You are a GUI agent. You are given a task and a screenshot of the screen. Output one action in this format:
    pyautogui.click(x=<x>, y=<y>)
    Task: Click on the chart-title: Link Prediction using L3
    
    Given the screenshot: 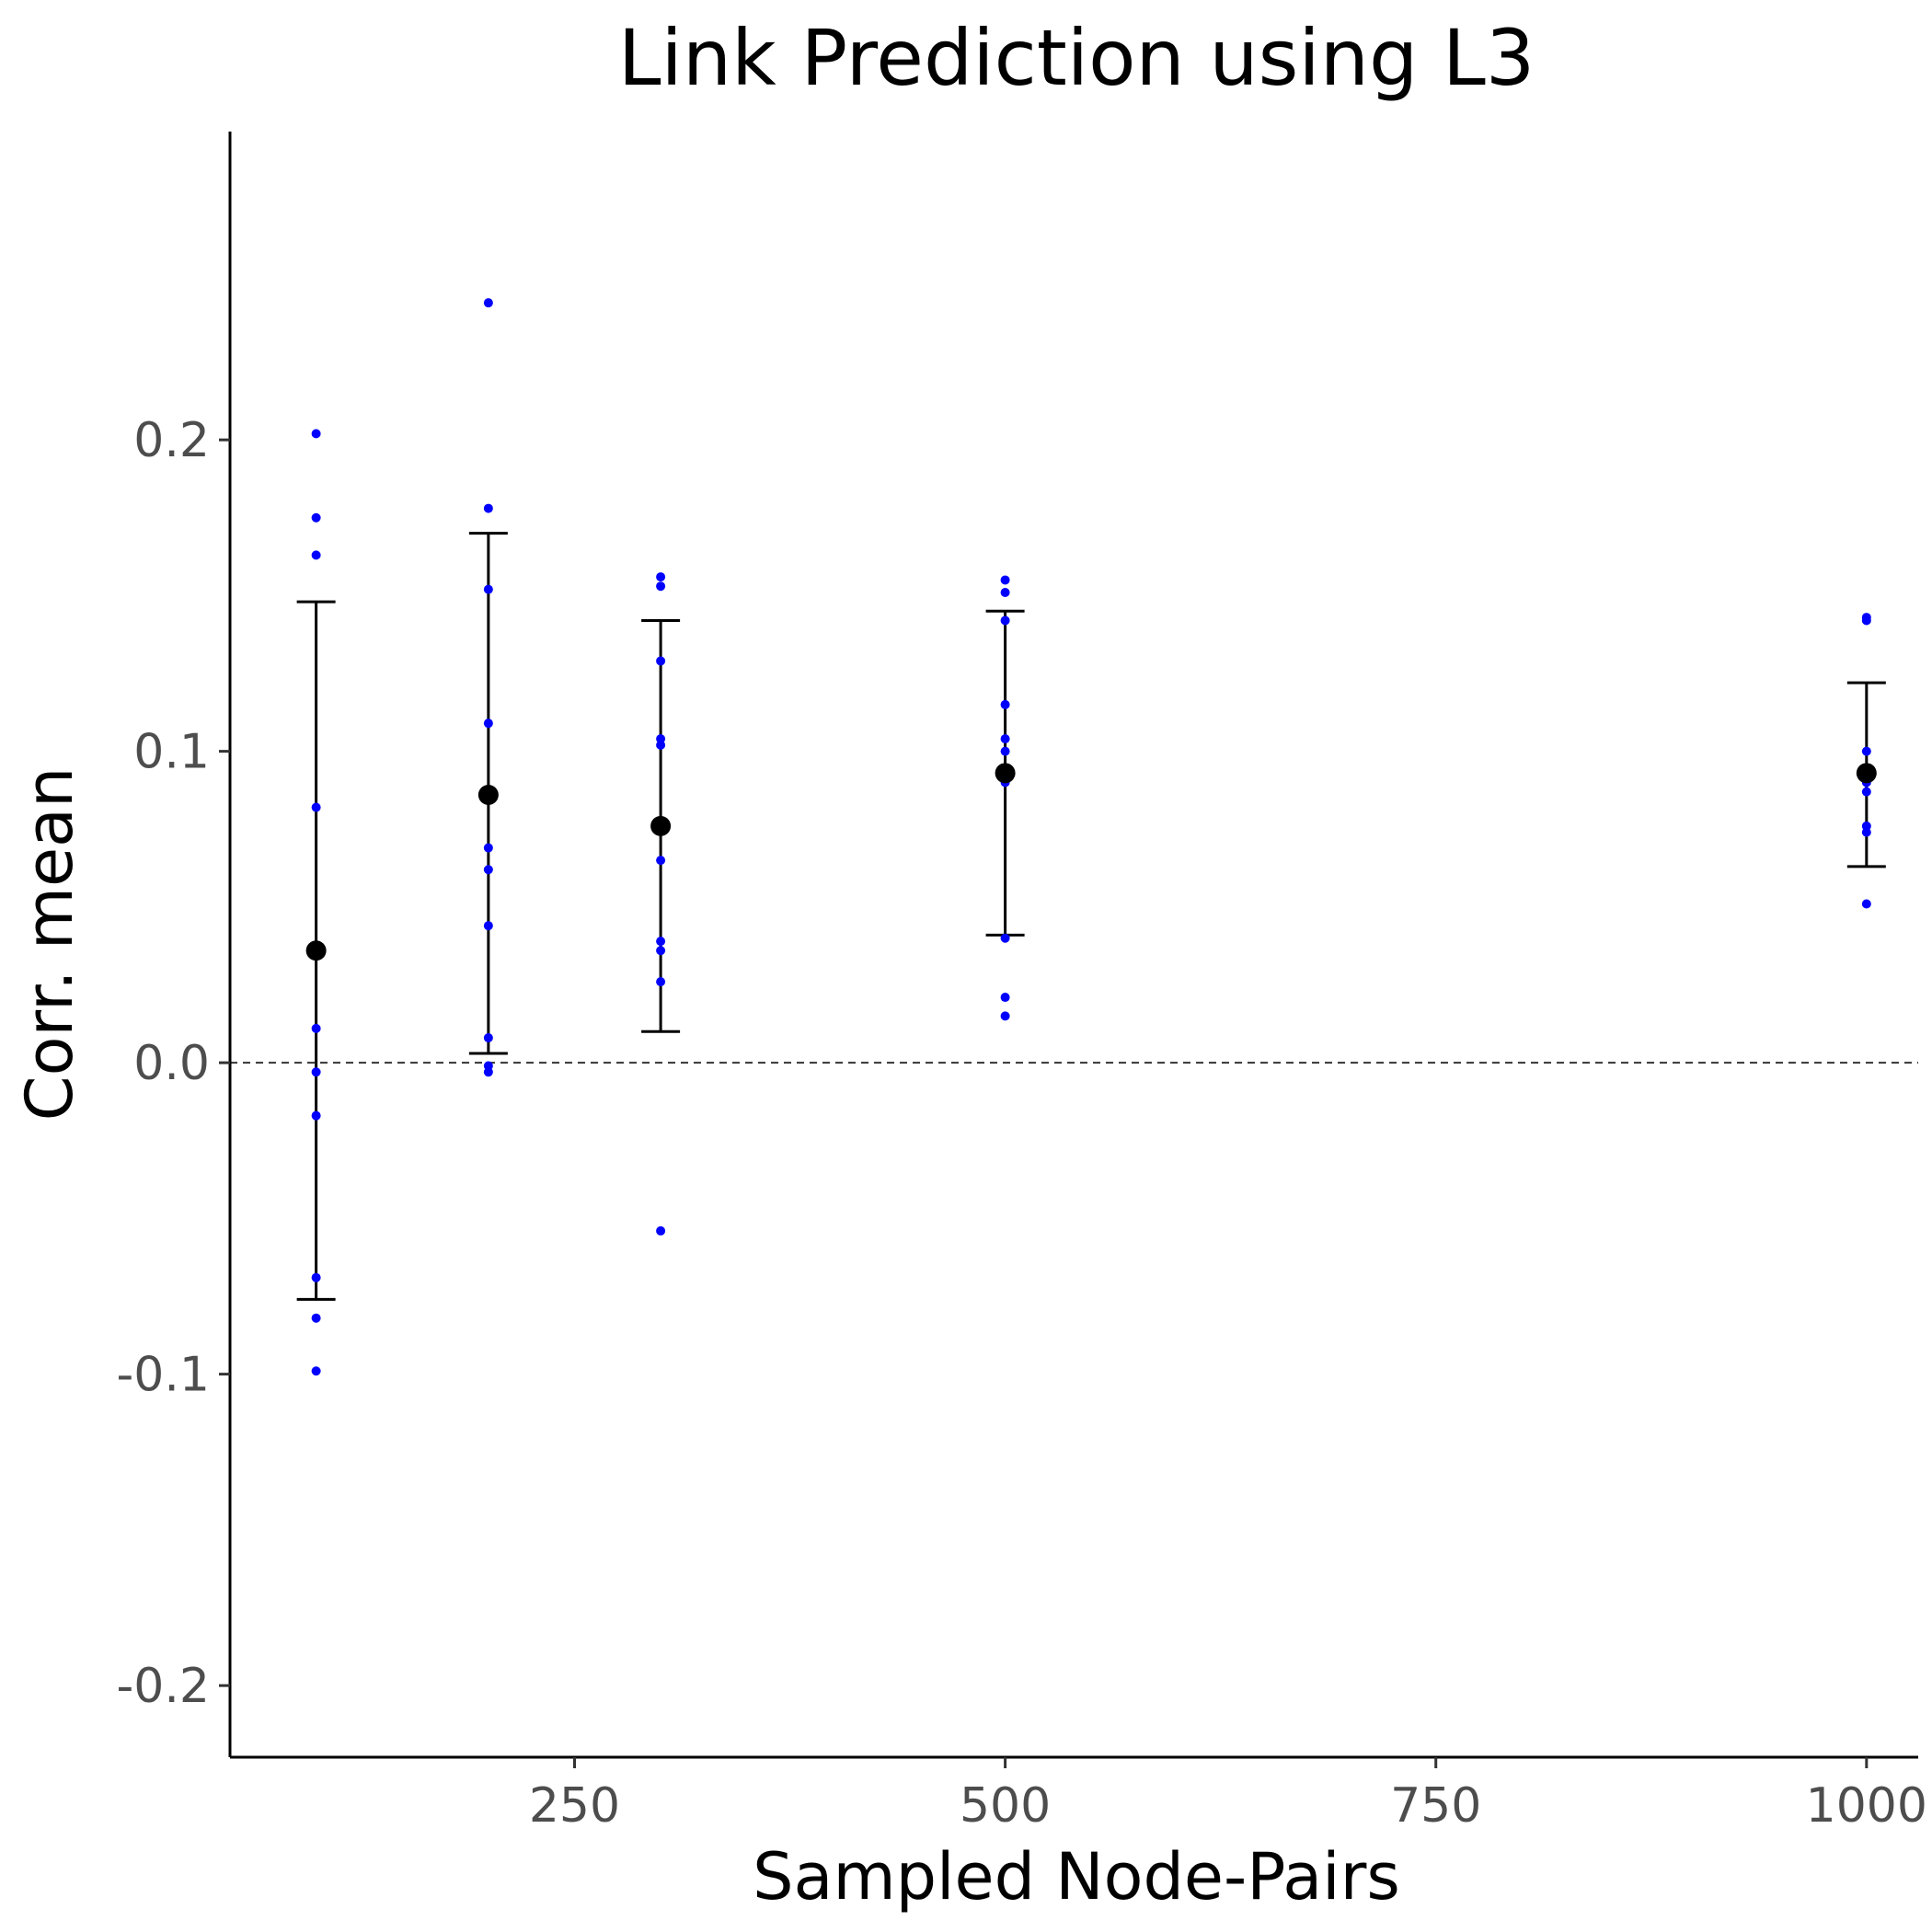 What is the action you would take?
    pyautogui.click(x=1076, y=58)
    